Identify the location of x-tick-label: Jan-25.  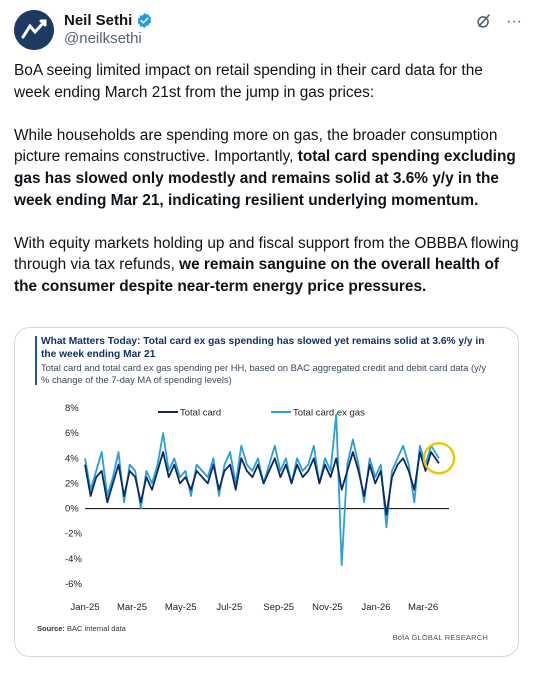
(84, 607).